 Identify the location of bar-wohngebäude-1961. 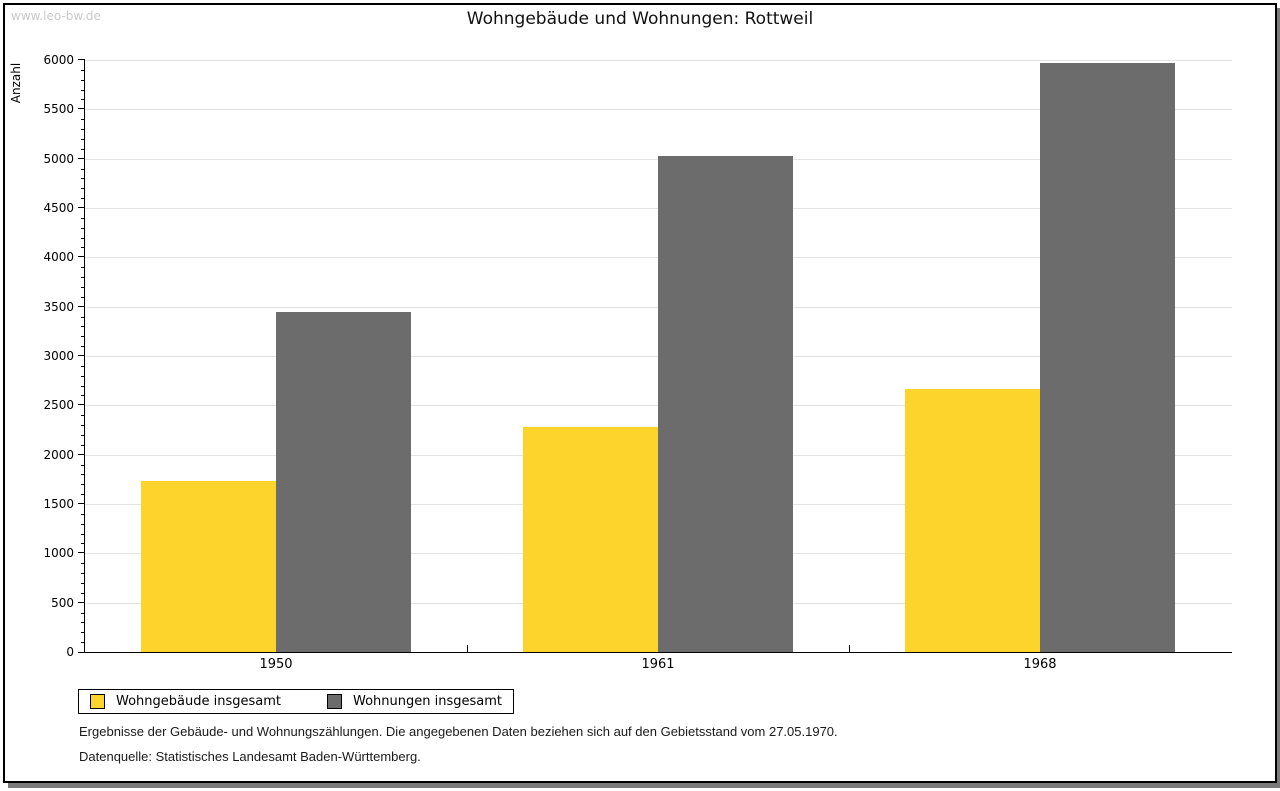
(590, 539).